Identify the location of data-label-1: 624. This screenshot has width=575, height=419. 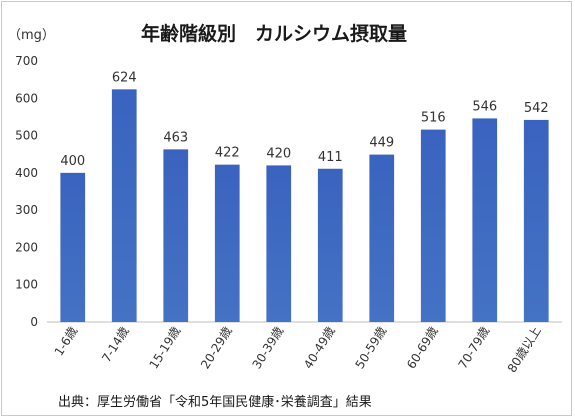
(124, 77).